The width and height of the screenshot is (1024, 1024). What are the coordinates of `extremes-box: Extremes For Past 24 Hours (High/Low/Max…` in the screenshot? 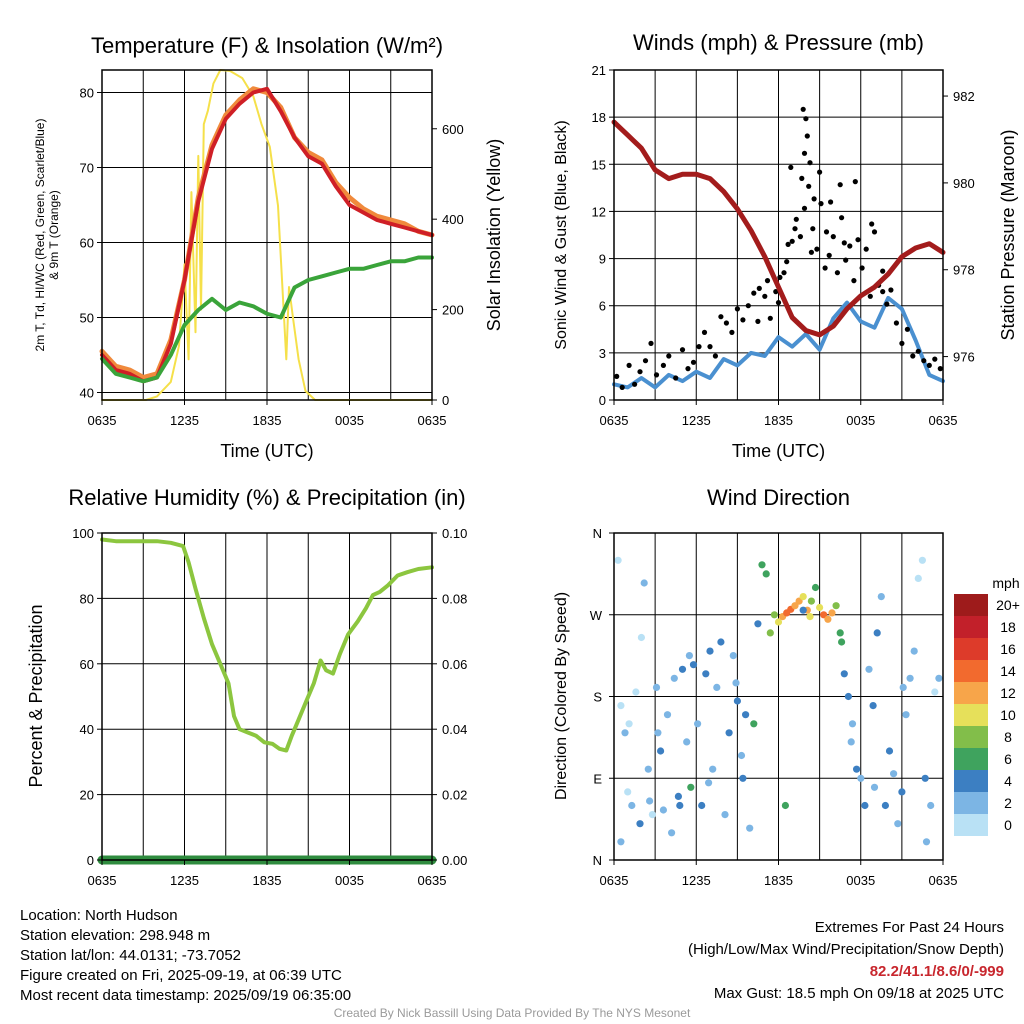 It's located at (846, 961).